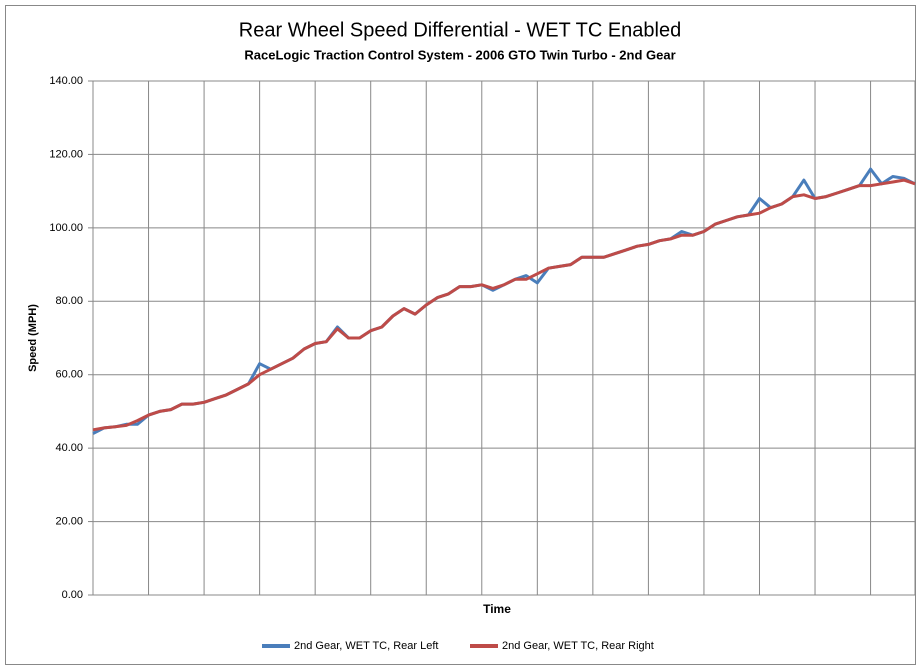 The width and height of the screenshot is (921, 669). What do you see at coordinates (66, 154) in the screenshot?
I see `y-tick-label: 120.00` at bounding box center [66, 154].